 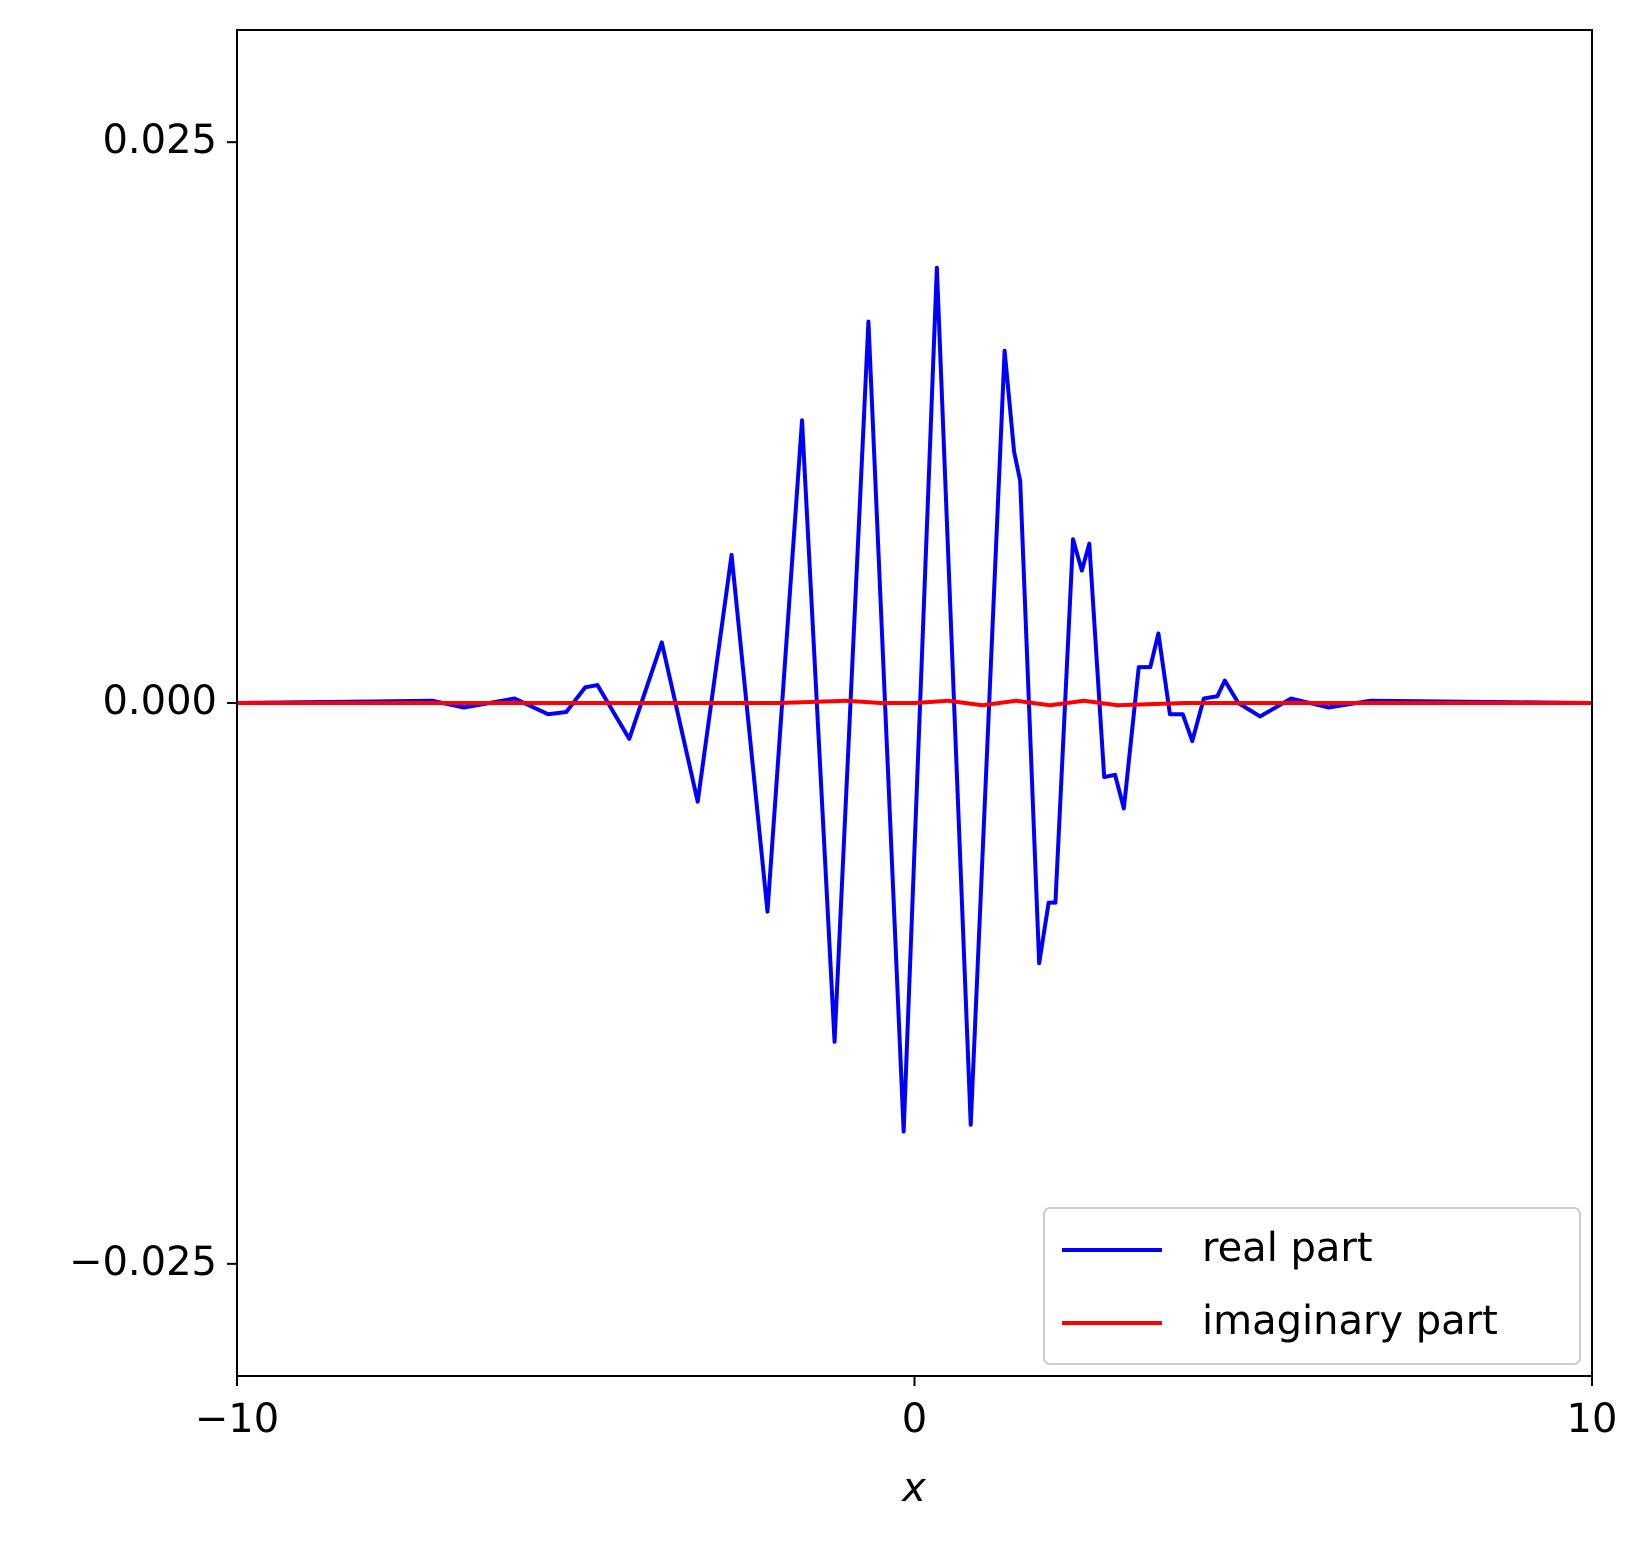 What do you see at coordinates (914, 1419) in the screenshot?
I see `x-tick-label: 0` at bounding box center [914, 1419].